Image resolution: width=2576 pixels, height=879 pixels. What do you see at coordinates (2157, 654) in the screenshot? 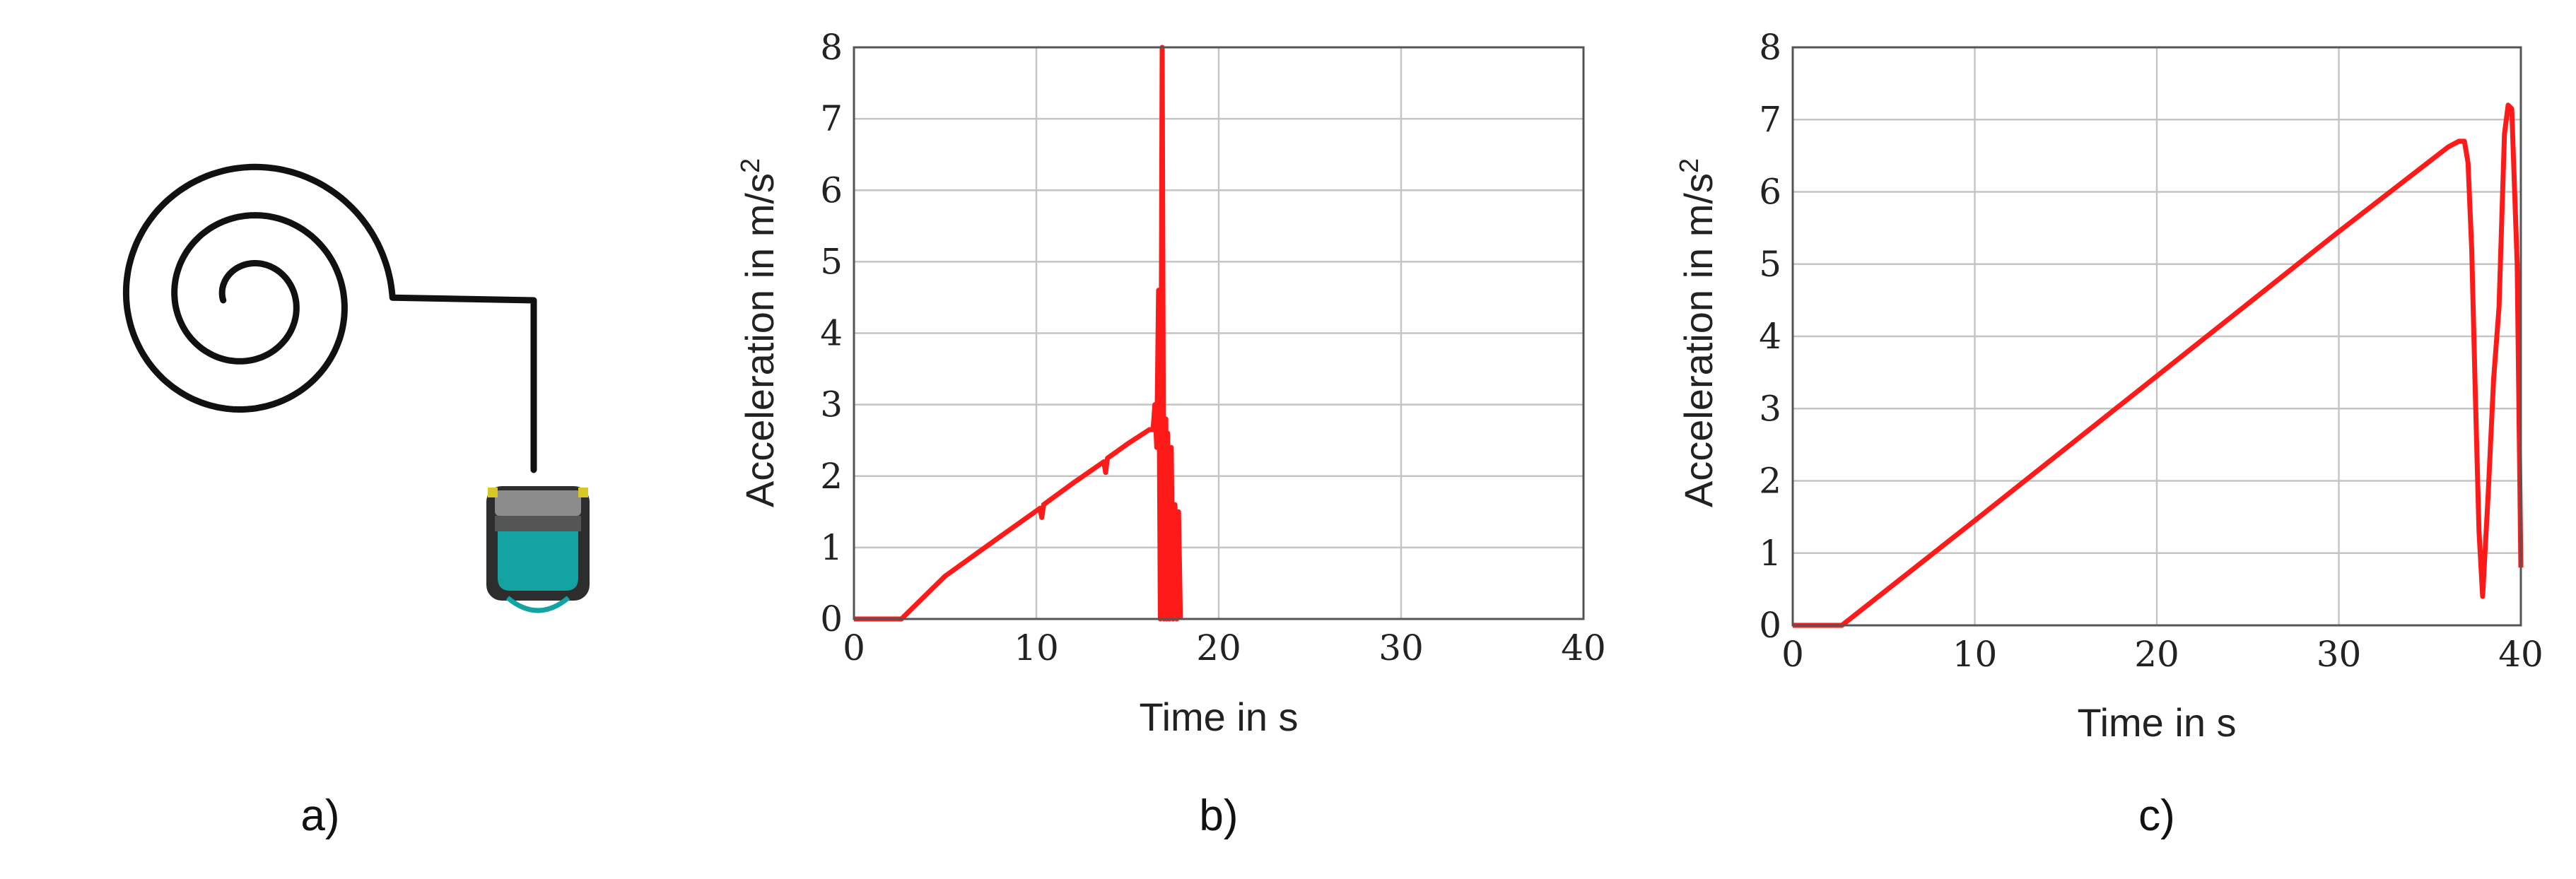
I see `x-tick-label-c: 20` at bounding box center [2157, 654].